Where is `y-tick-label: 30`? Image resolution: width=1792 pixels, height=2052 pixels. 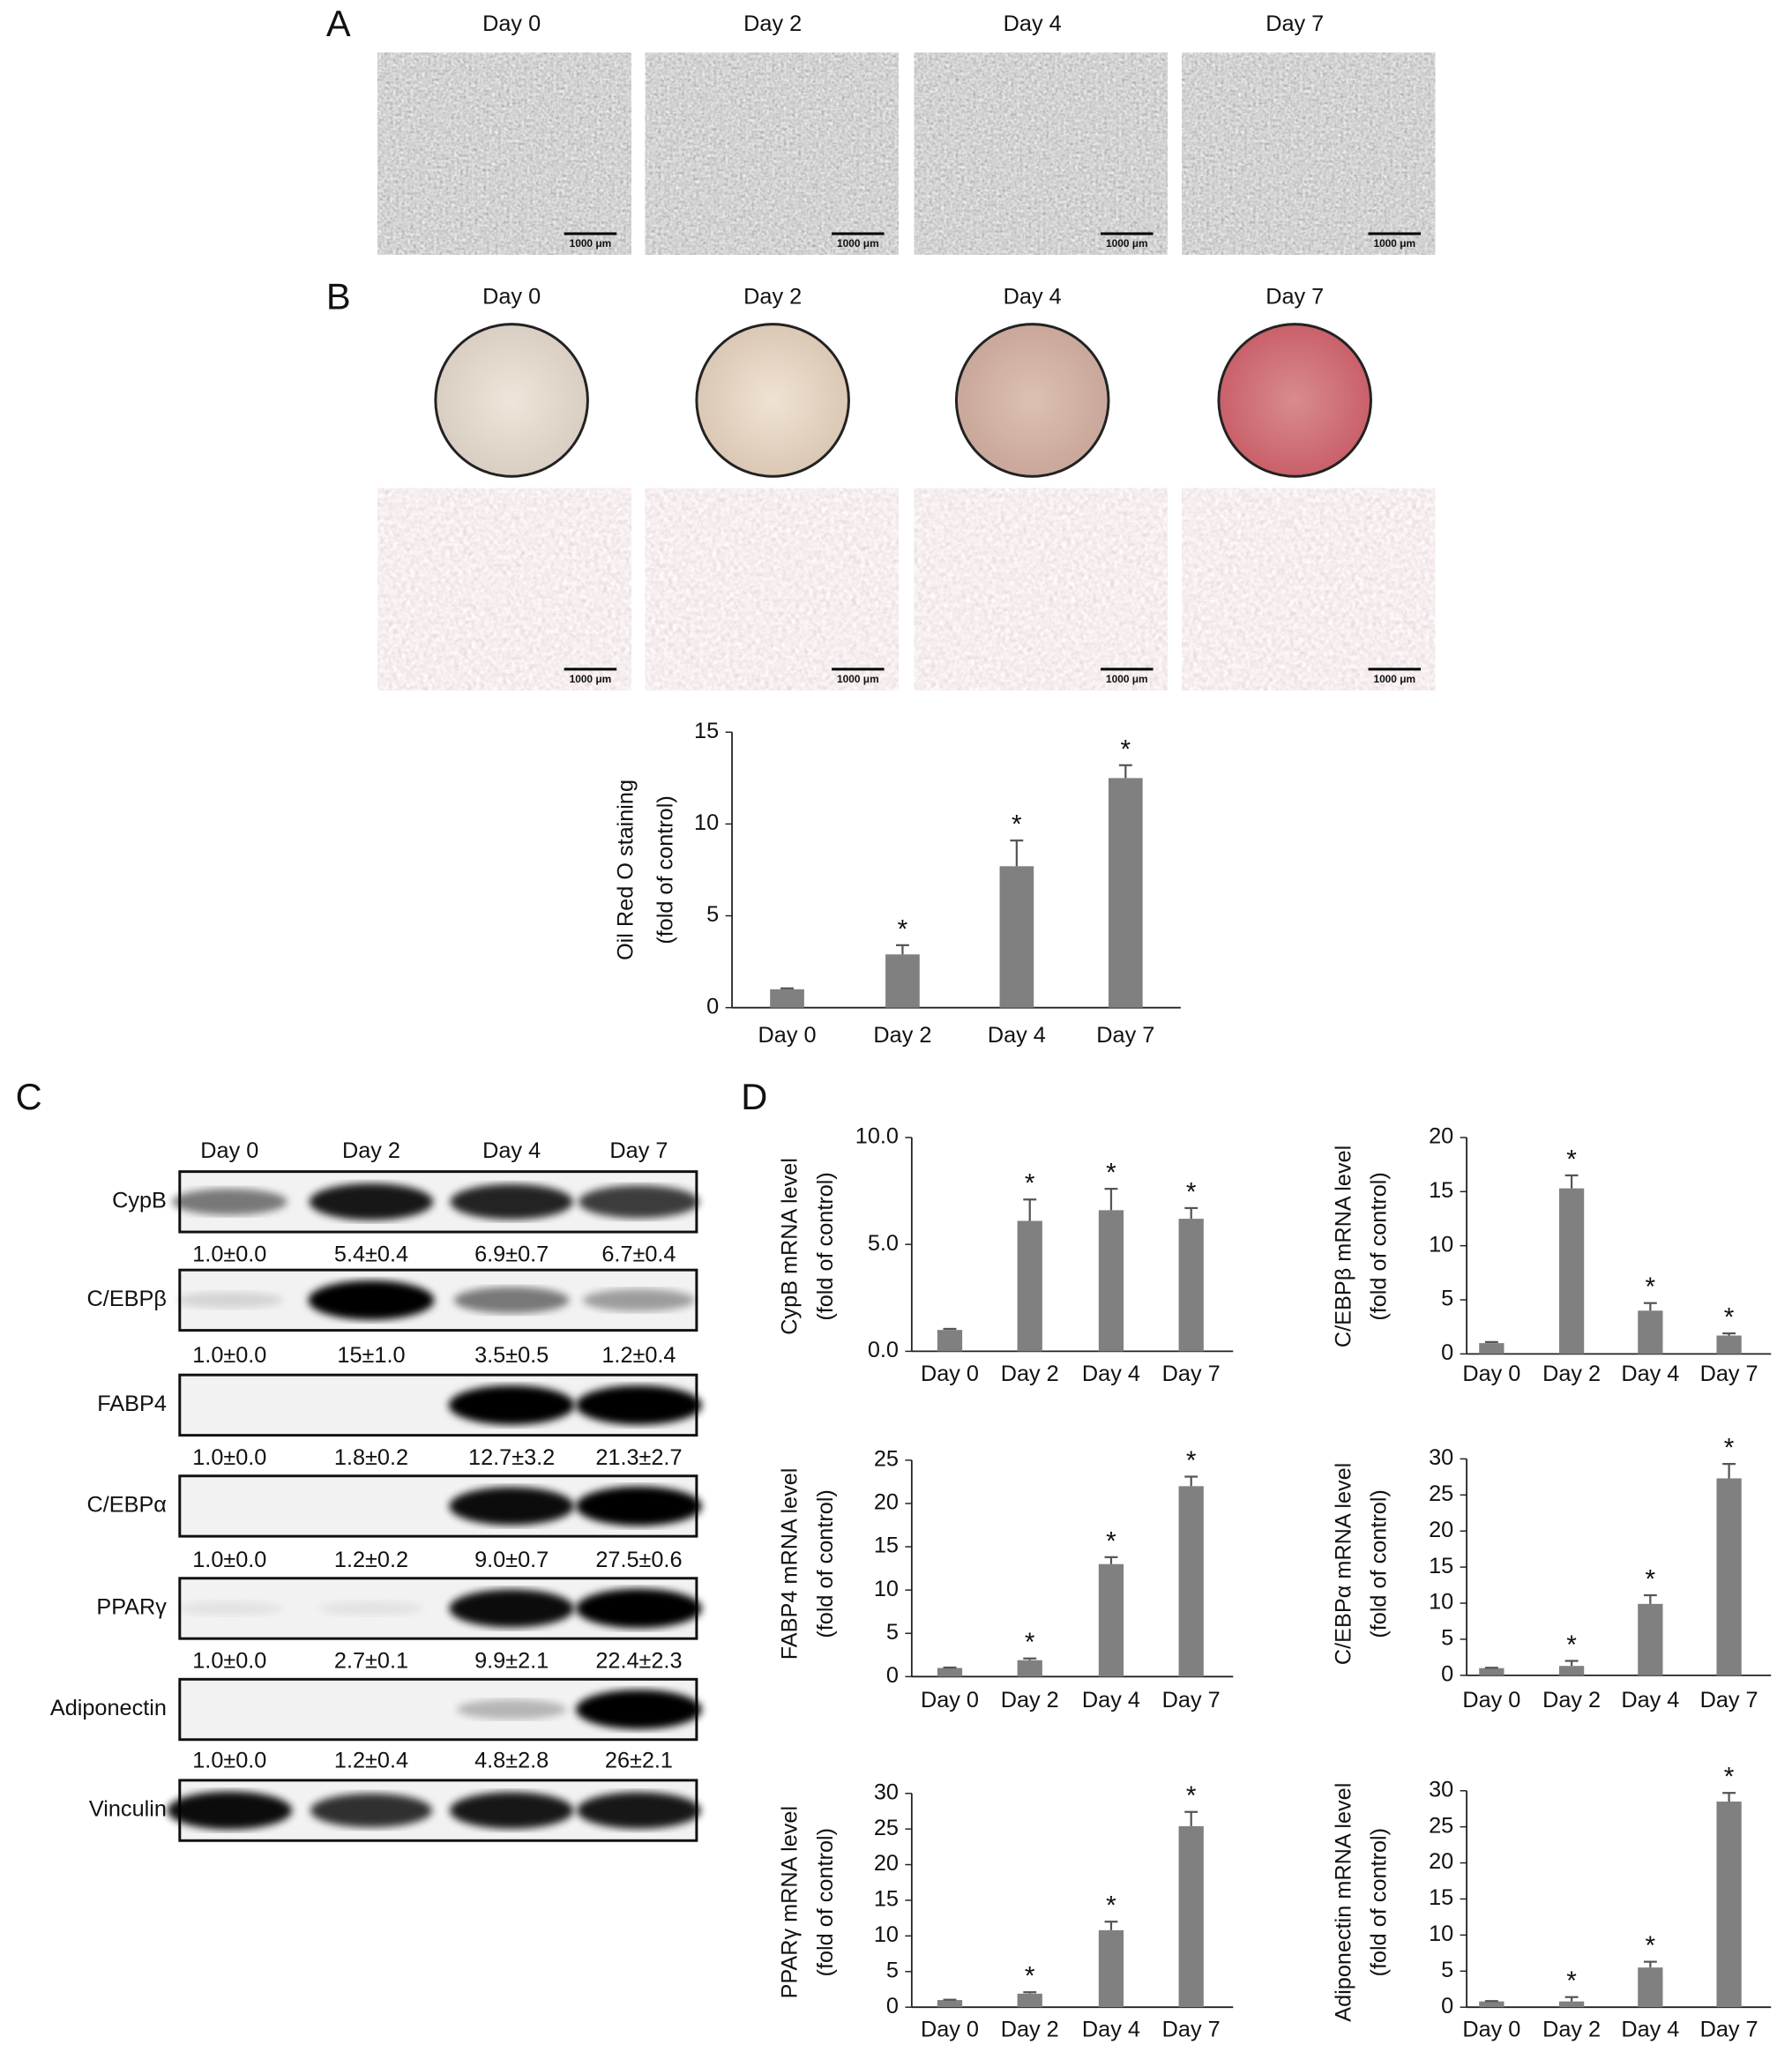 y-tick-label: 30 is located at coordinates (1441, 1457).